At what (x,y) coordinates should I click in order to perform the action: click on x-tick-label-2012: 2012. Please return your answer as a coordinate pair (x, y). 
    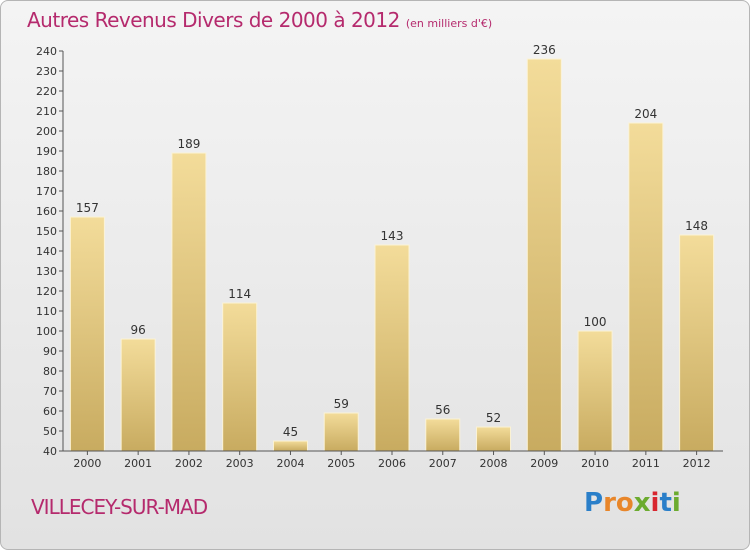
    Looking at the image, I should click on (697, 463).